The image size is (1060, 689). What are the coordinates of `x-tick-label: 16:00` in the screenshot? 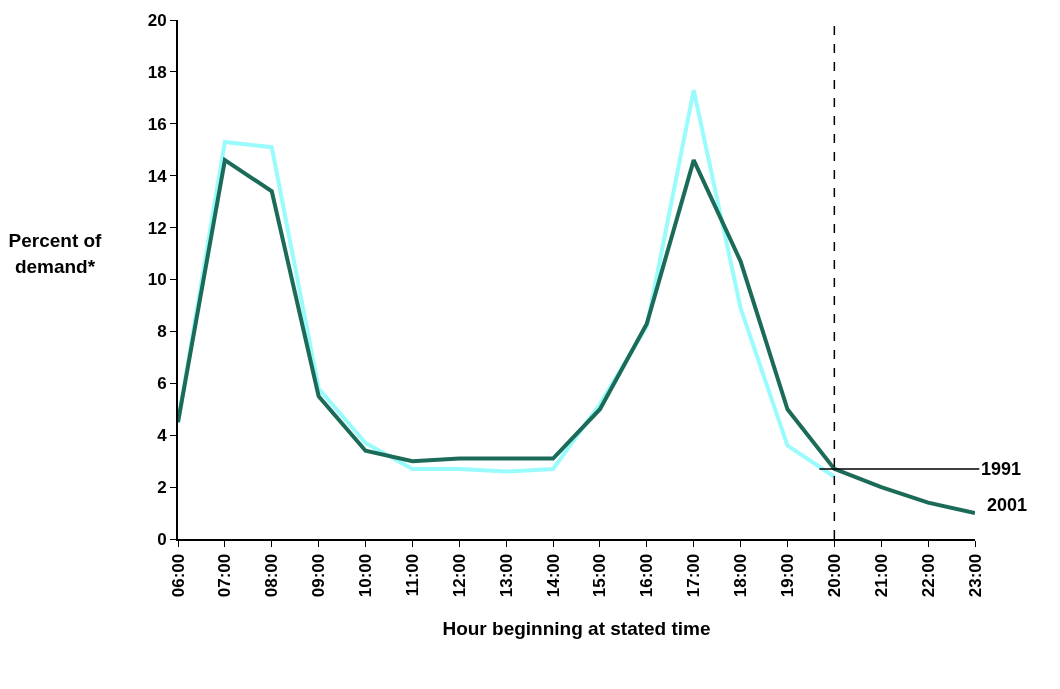 It's located at (647, 575).